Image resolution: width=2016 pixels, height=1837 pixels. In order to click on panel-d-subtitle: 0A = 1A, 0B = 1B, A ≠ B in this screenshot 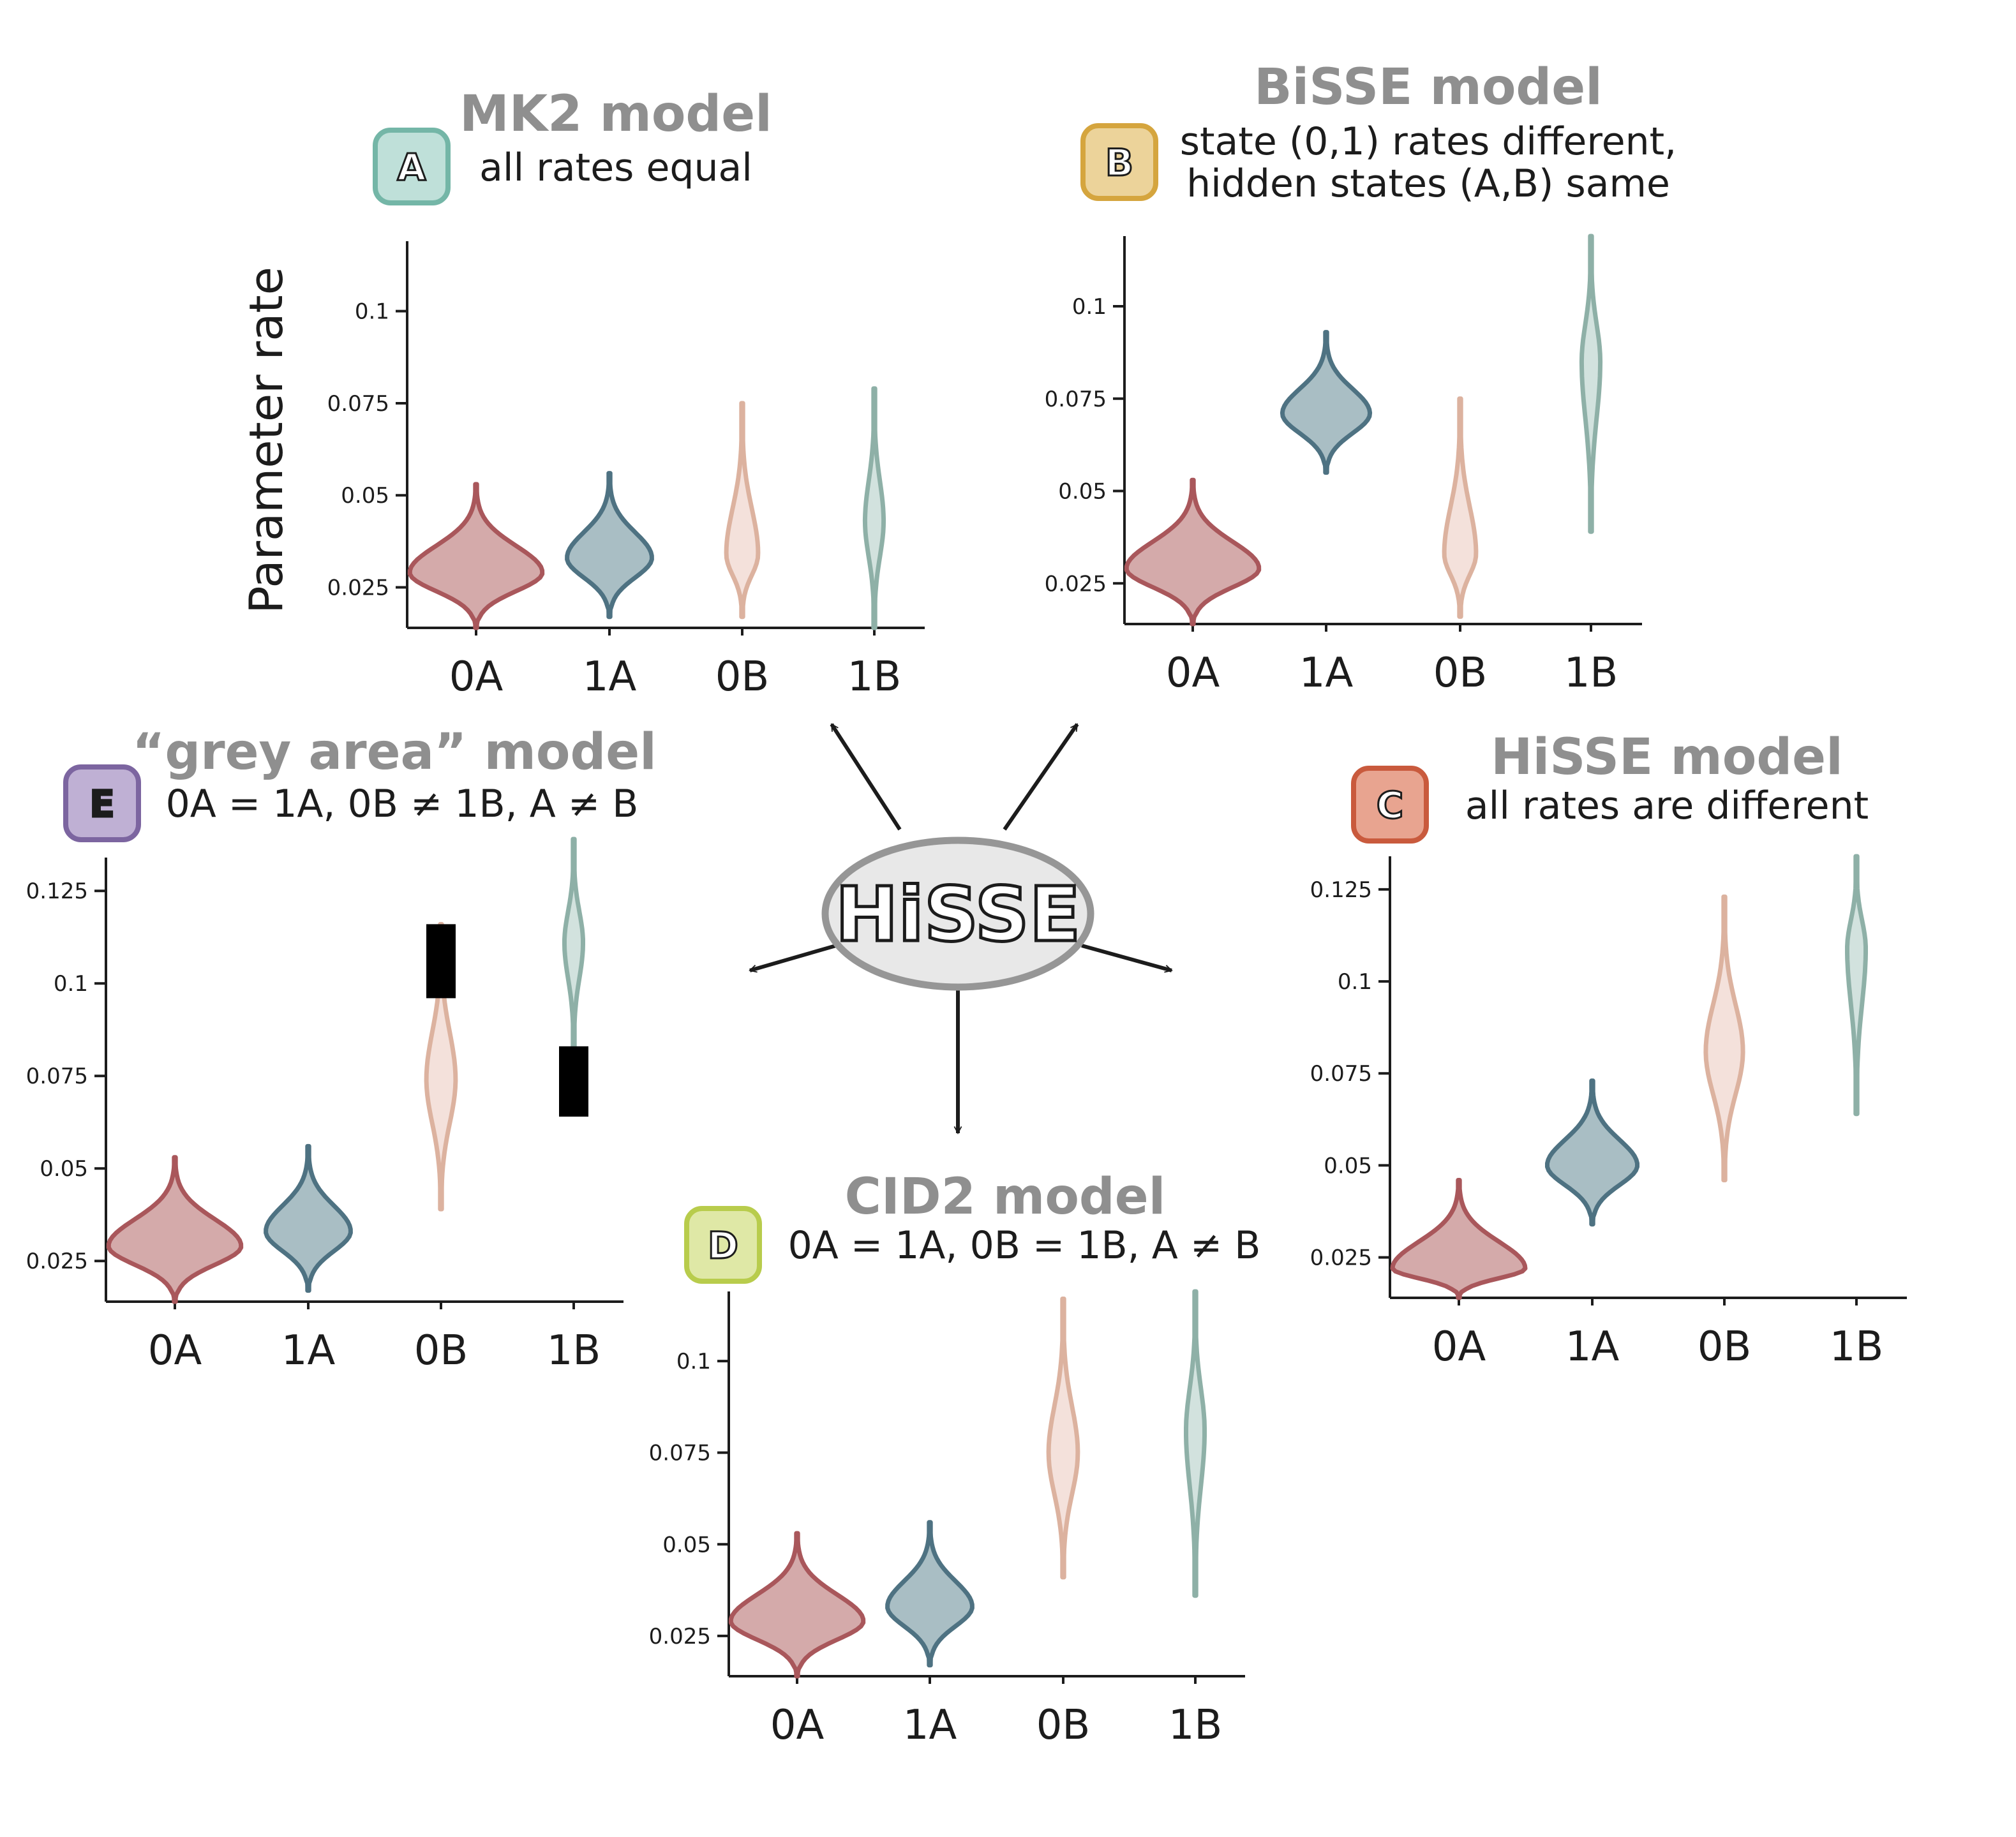, I will do `click(1024, 1245)`.